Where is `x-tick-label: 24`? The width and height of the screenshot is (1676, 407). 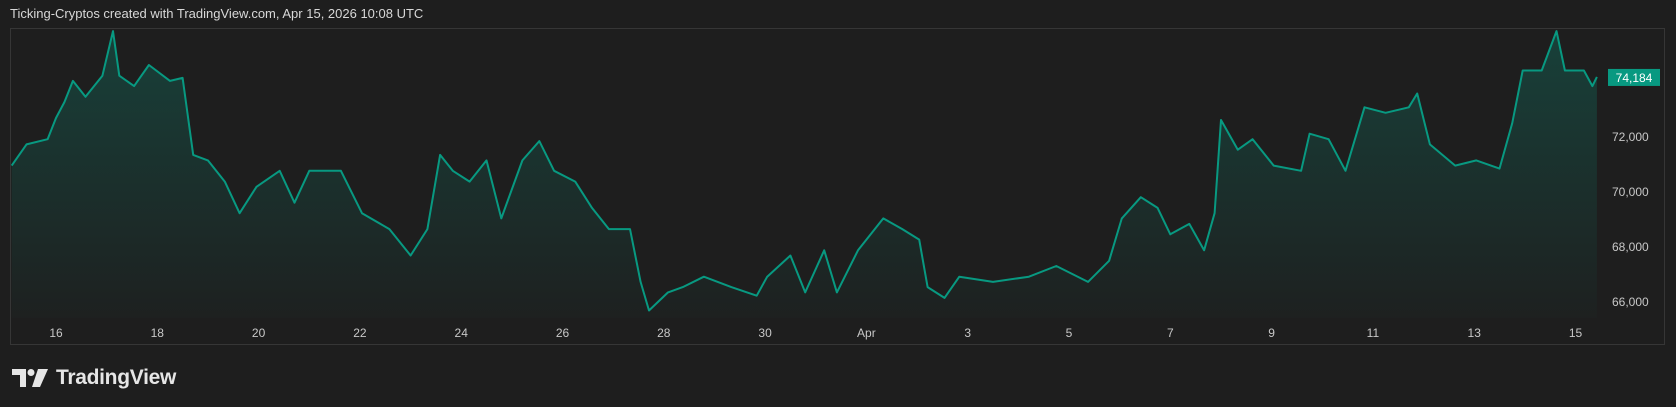
x-tick-label: 24 is located at coordinates (462, 333).